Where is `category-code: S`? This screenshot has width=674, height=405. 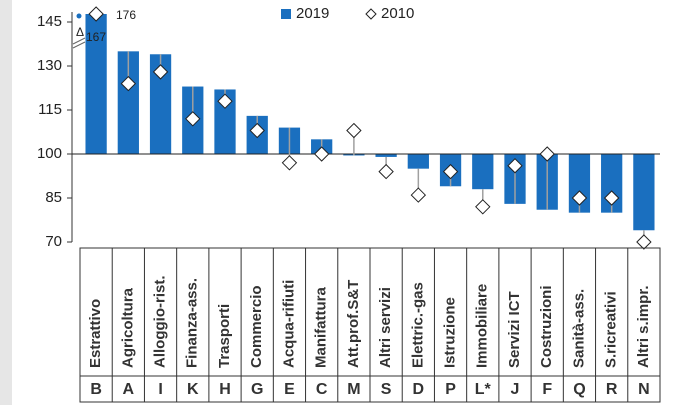
category-code: S is located at coordinates (386, 389).